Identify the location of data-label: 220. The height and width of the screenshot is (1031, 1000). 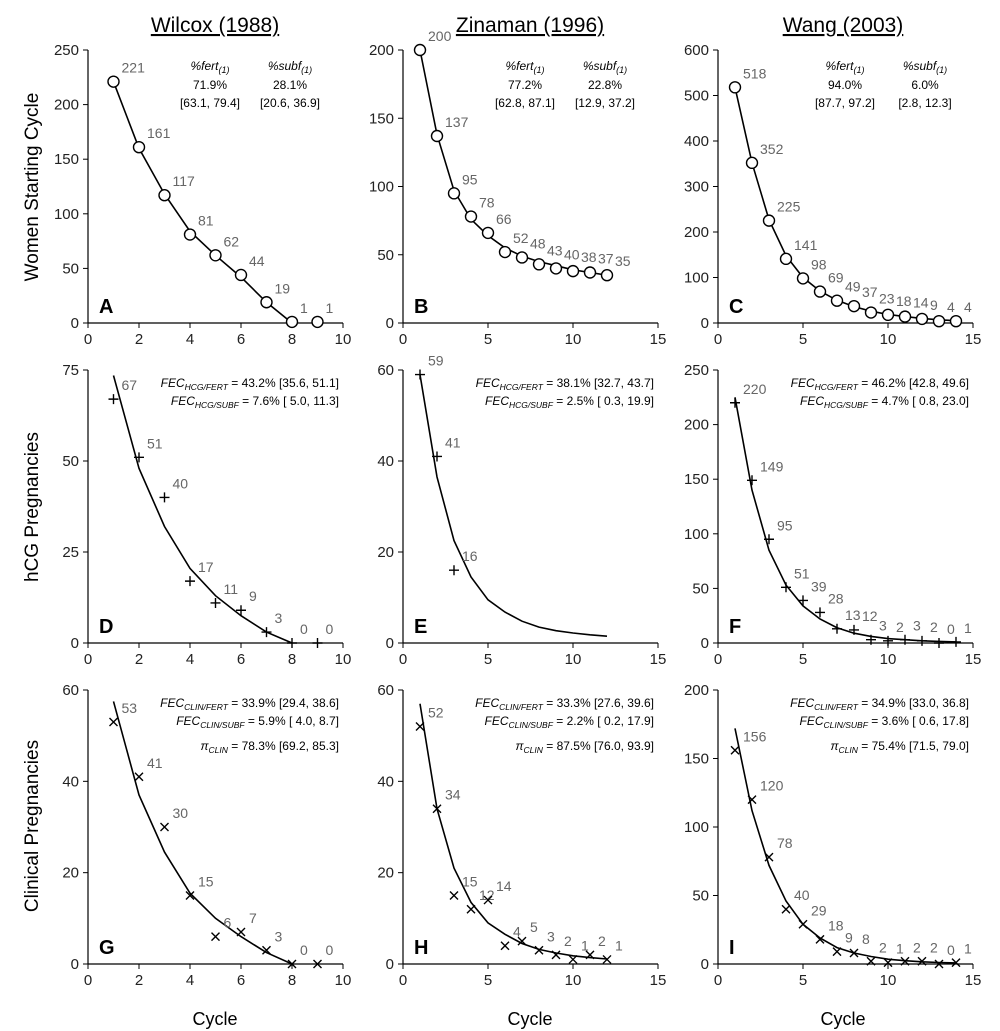
(755, 389).